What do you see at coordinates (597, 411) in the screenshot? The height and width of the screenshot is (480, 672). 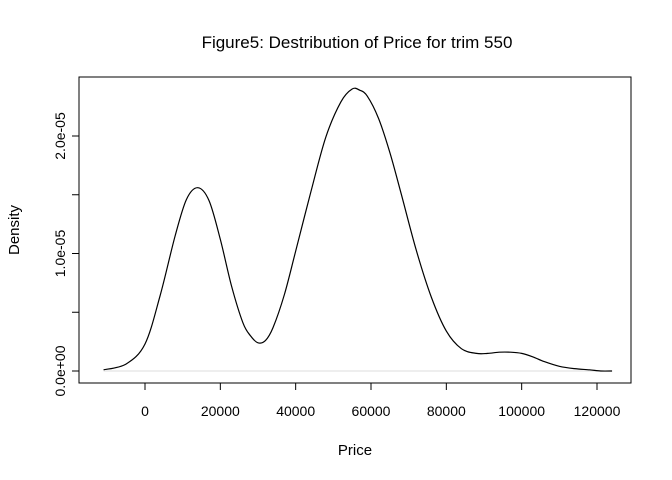 I see `x-tick-label: 120000` at bounding box center [597, 411].